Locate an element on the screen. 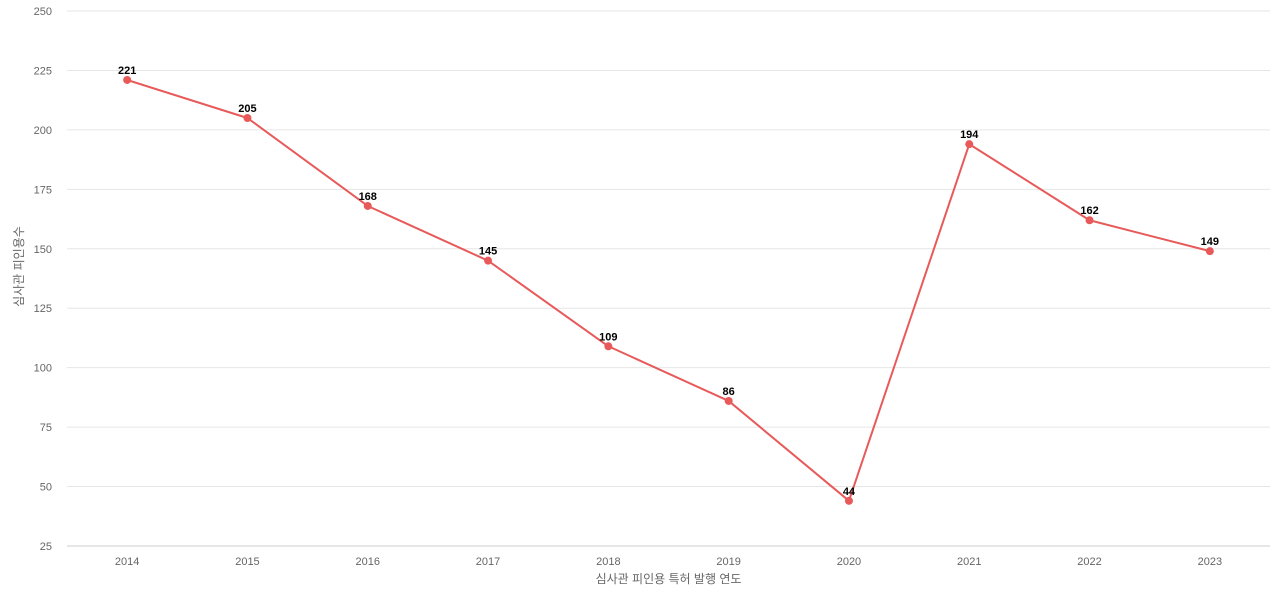 This screenshot has height=600, width=1280. x-tick-label-2020: 2020 is located at coordinates (849, 562).